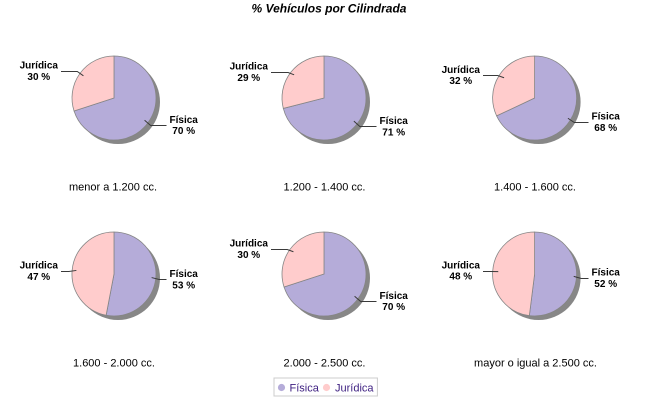 Image resolution: width=650 pixels, height=400 pixels. Describe the element at coordinates (114, 364) in the screenshot. I see `svg-text: 1.600 - 2.000 cc.` at that location.